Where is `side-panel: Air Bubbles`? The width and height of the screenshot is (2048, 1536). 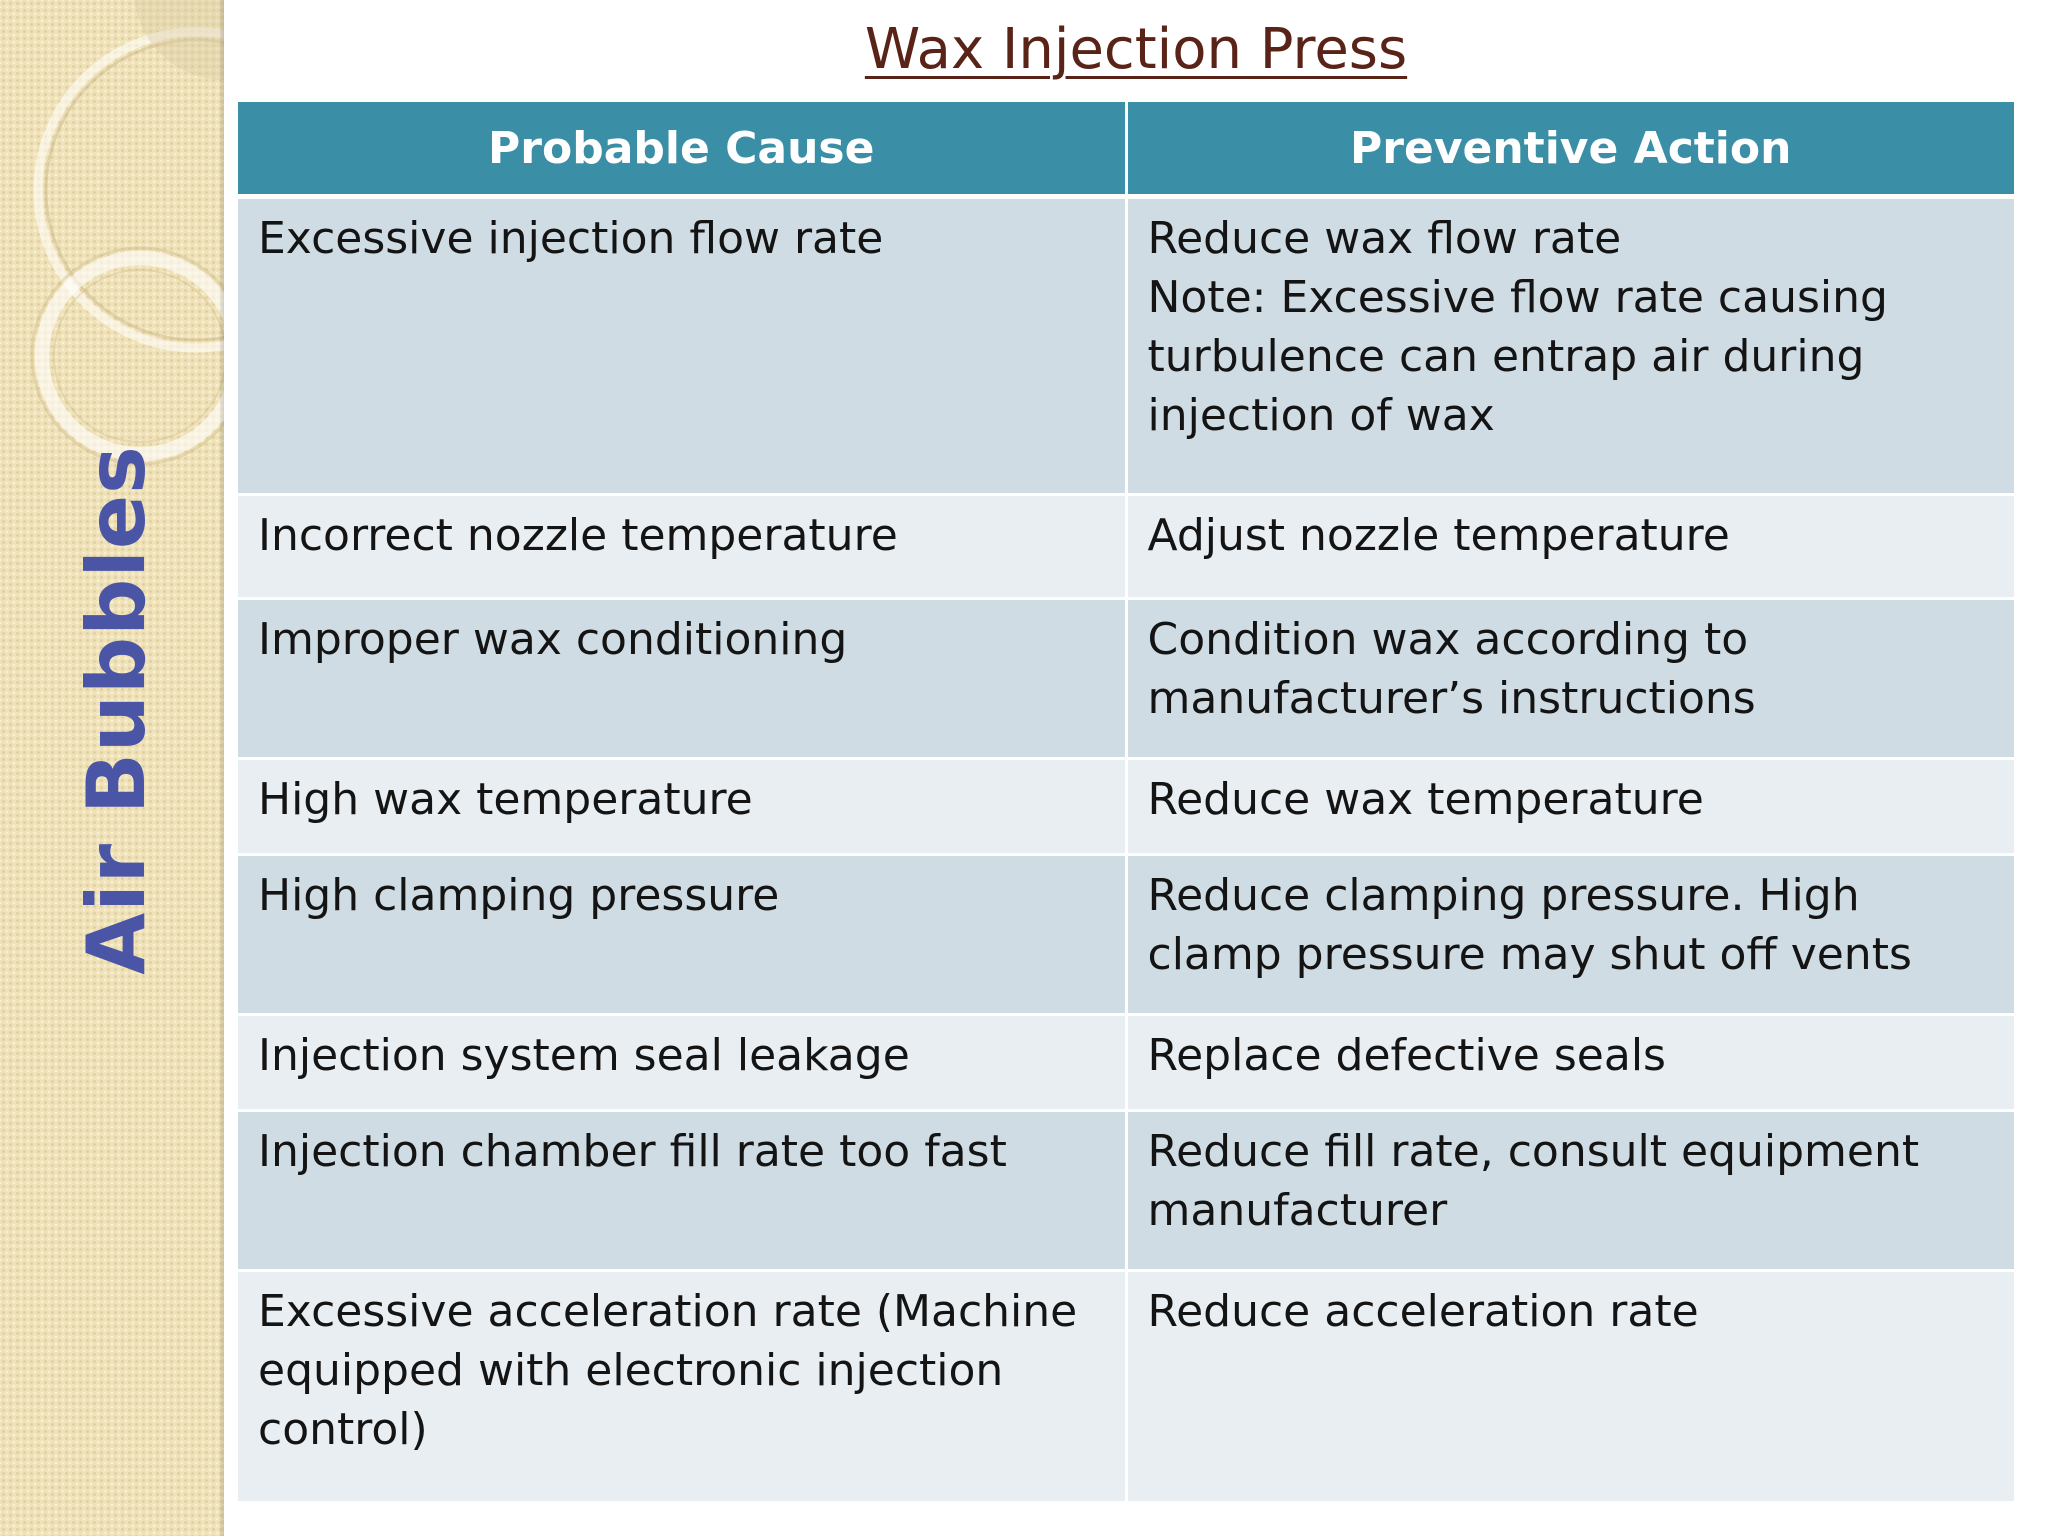 side-panel: Air Bubbles is located at coordinates (112, 768).